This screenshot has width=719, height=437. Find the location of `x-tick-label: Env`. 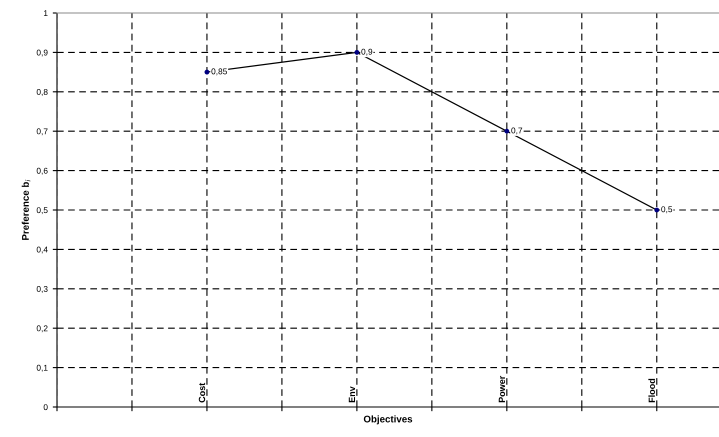

x-tick-label: Env is located at coordinates (352, 394).